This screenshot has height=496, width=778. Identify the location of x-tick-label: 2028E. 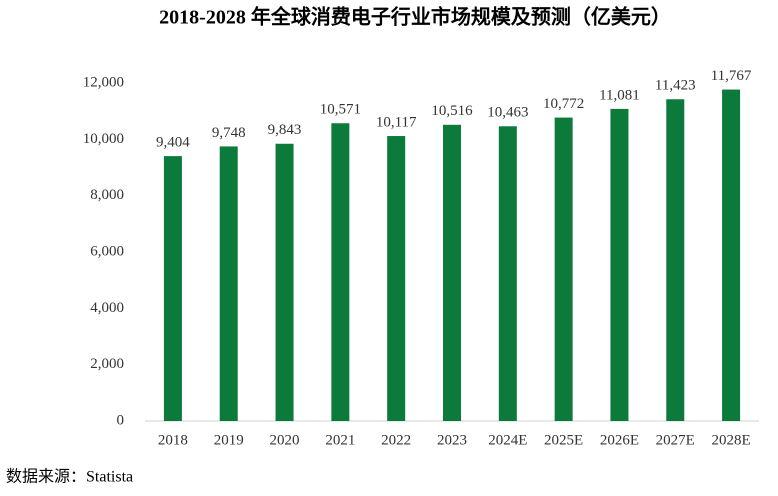
(731, 440).